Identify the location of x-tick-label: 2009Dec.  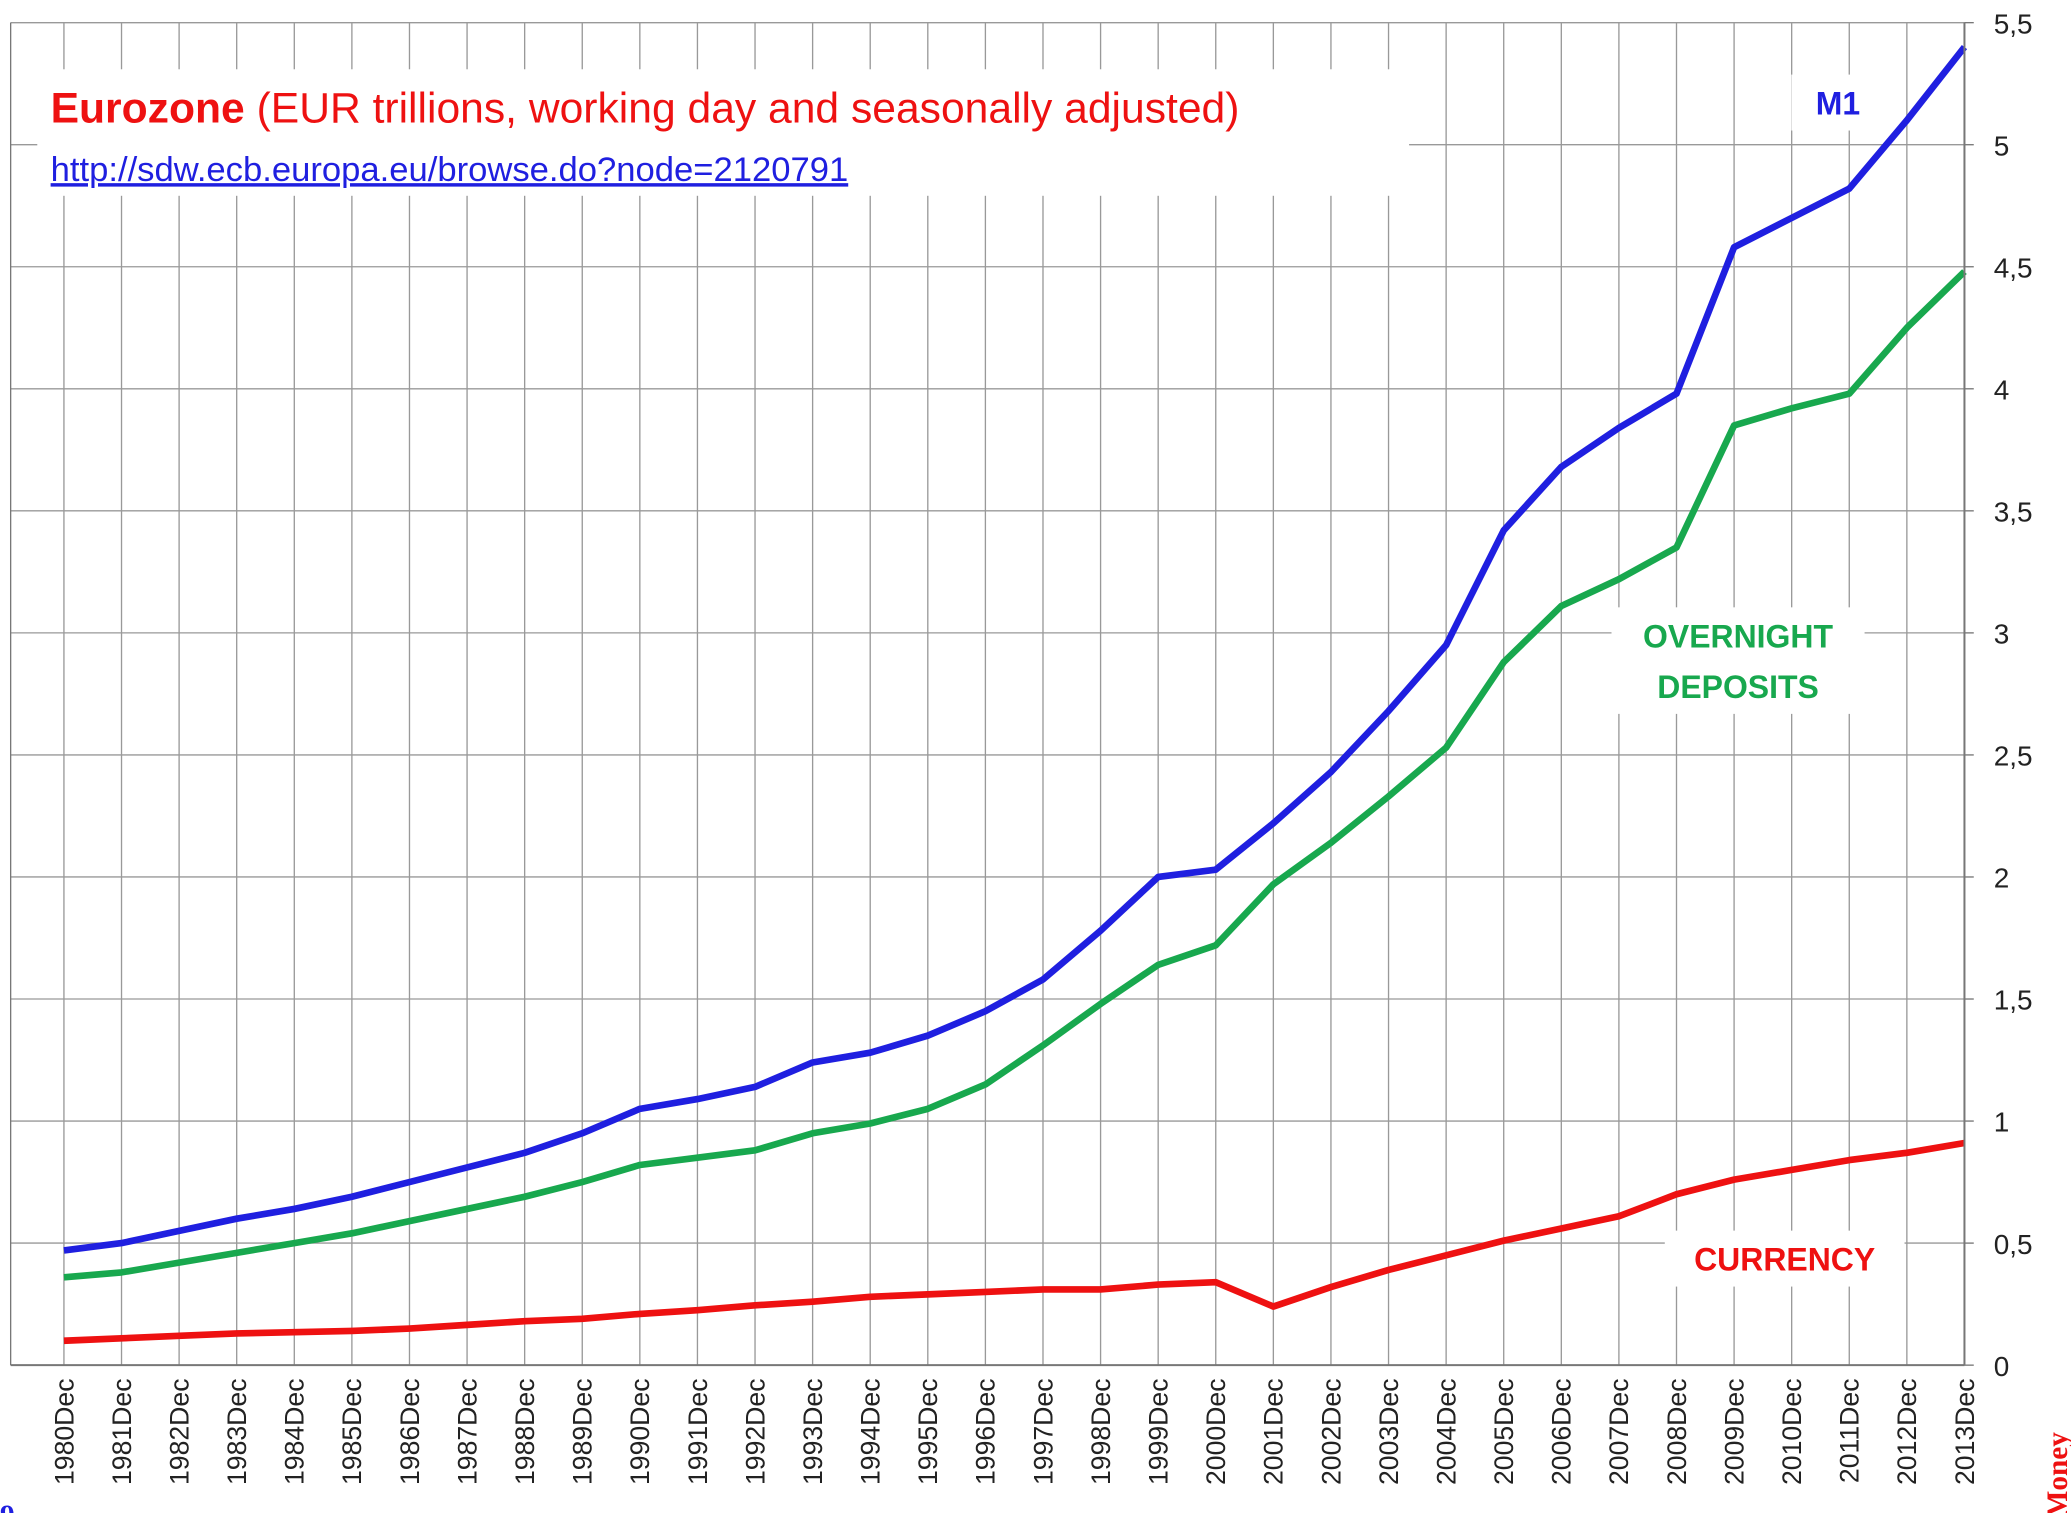
(1734, 1431).